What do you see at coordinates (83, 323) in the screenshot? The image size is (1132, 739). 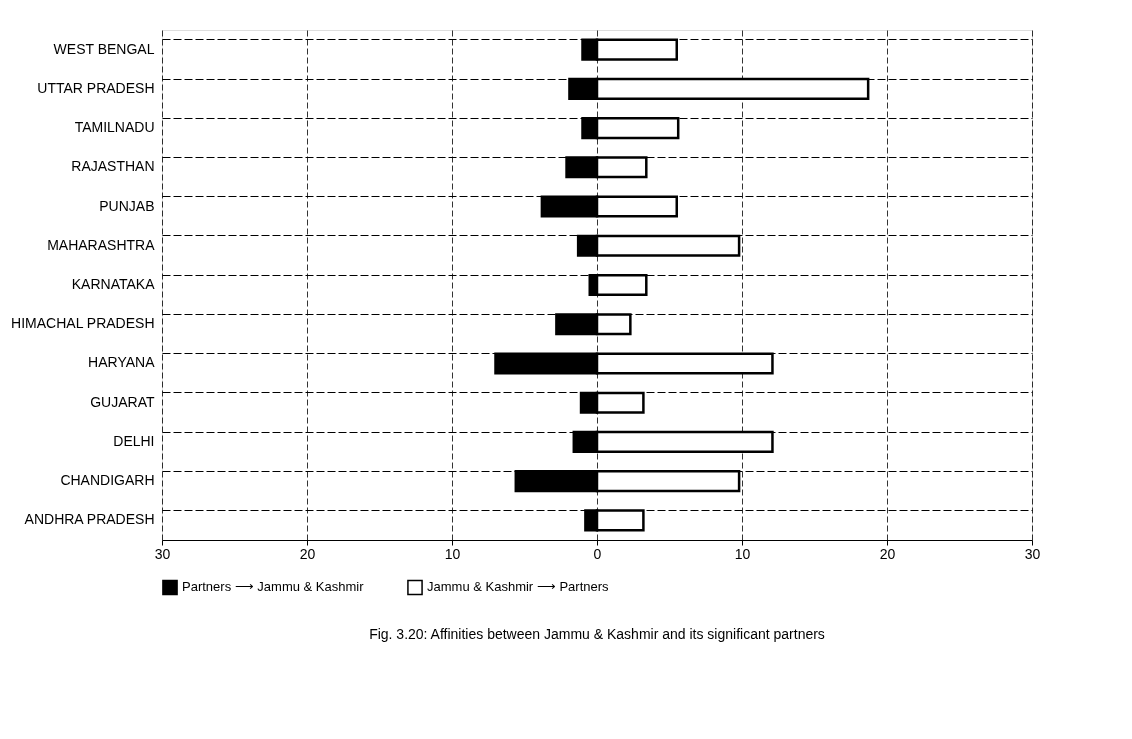 I see `y-tick-label: HIMACHAL PRADESH` at bounding box center [83, 323].